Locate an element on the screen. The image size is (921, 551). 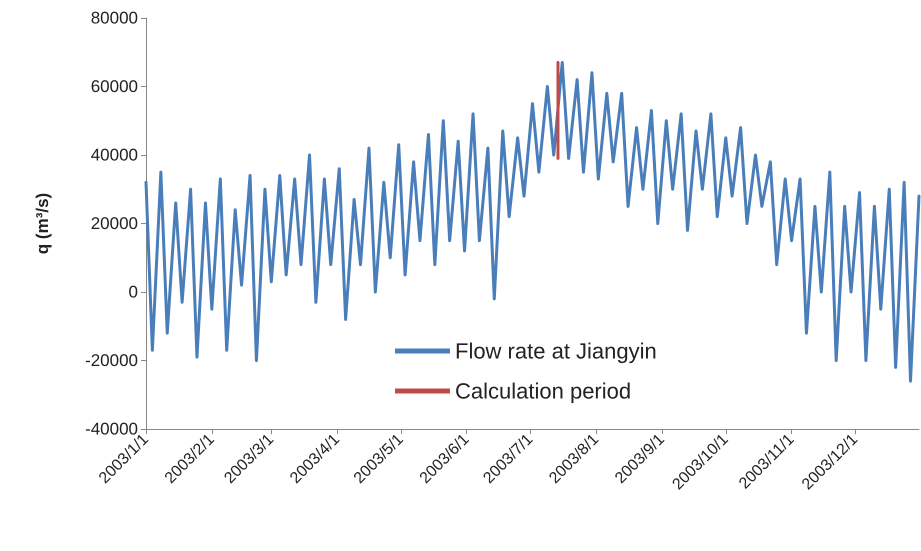
y-tick-label: 20000 is located at coordinates (114, 223).